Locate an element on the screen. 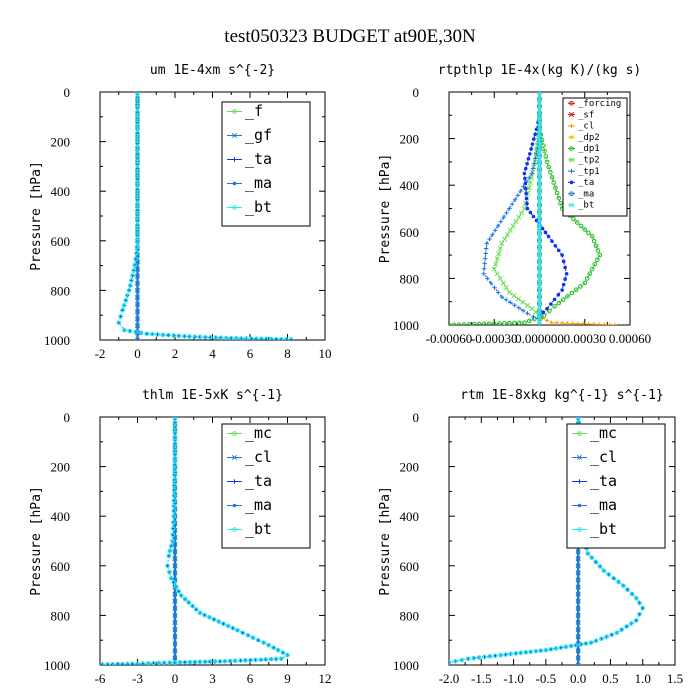  legend-label: _ta is located at coordinates (586, 183).